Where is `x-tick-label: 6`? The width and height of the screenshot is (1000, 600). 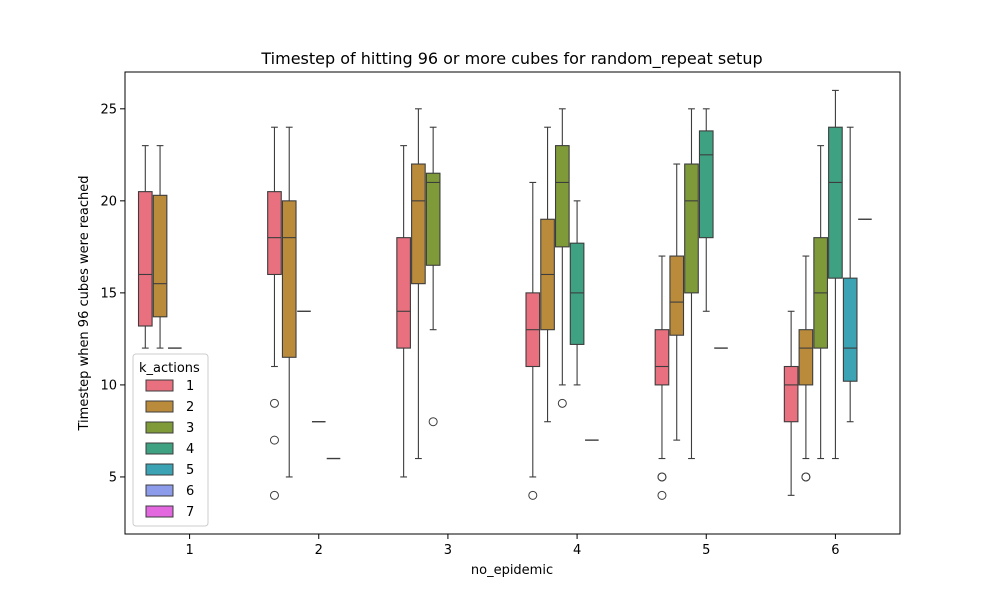 x-tick-label: 6 is located at coordinates (835, 550).